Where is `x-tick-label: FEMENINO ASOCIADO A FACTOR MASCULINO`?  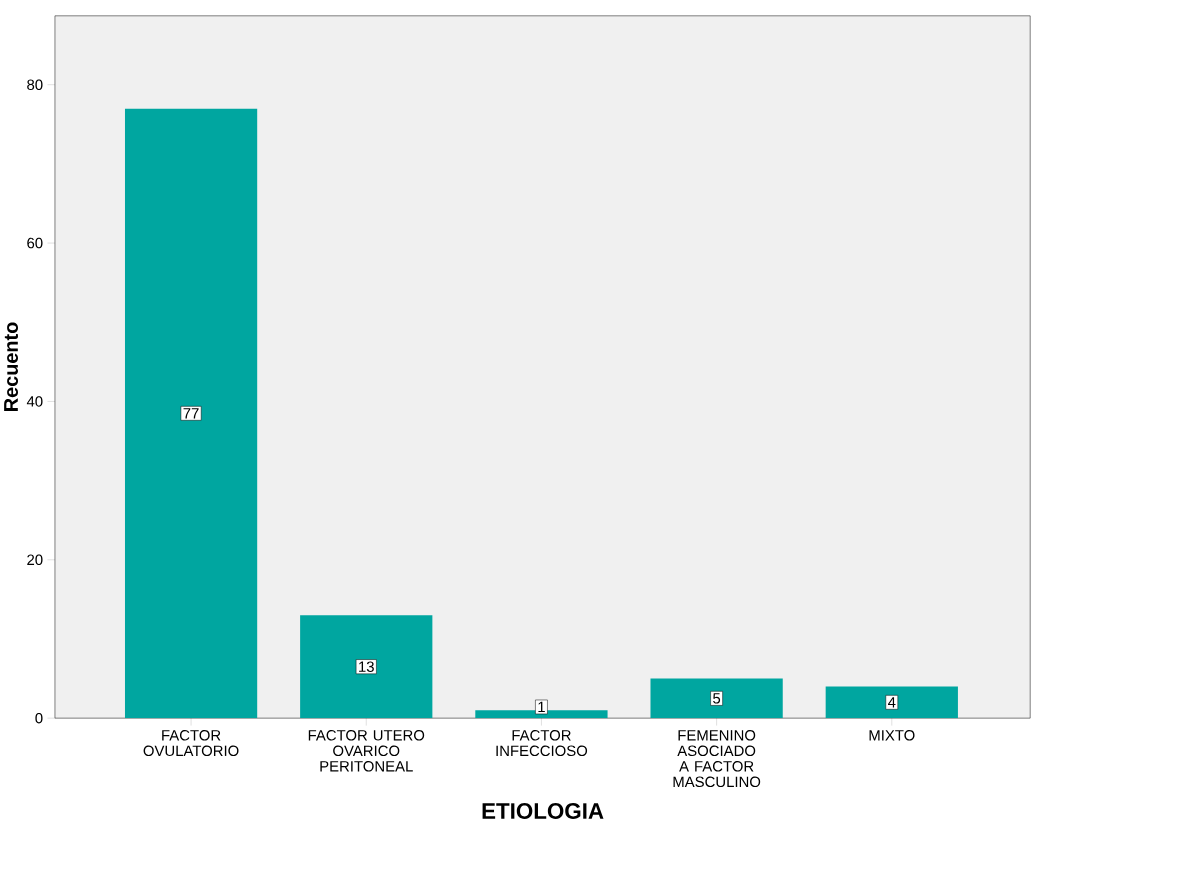
x-tick-label: FEMENINO ASOCIADO A FACTOR MASCULINO is located at coordinates (717, 759).